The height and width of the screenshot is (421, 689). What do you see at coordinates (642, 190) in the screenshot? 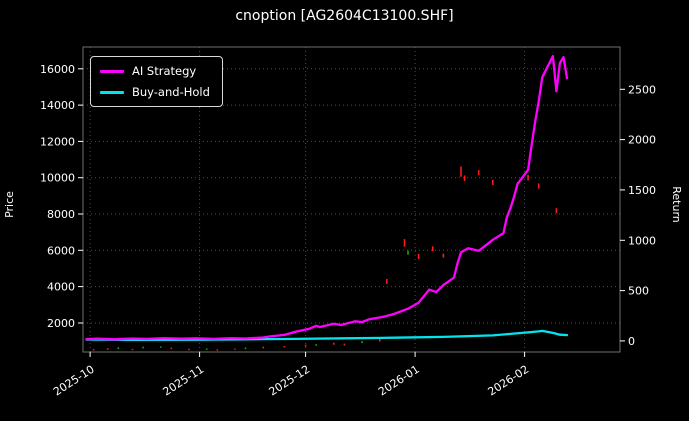
I see `svg-text: 1500` at bounding box center [642, 190].